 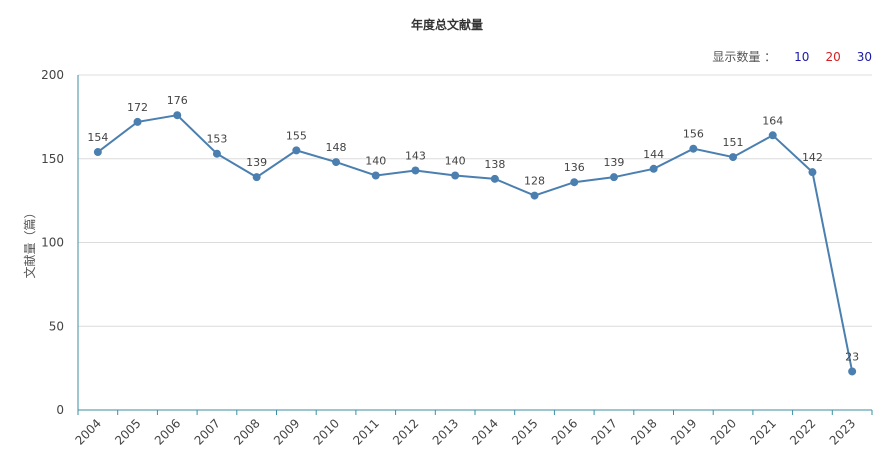 What do you see at coordinates (833, 56) in the screenshot?
I see `display-count-option-20: 20` at bounding box center [833, 56].